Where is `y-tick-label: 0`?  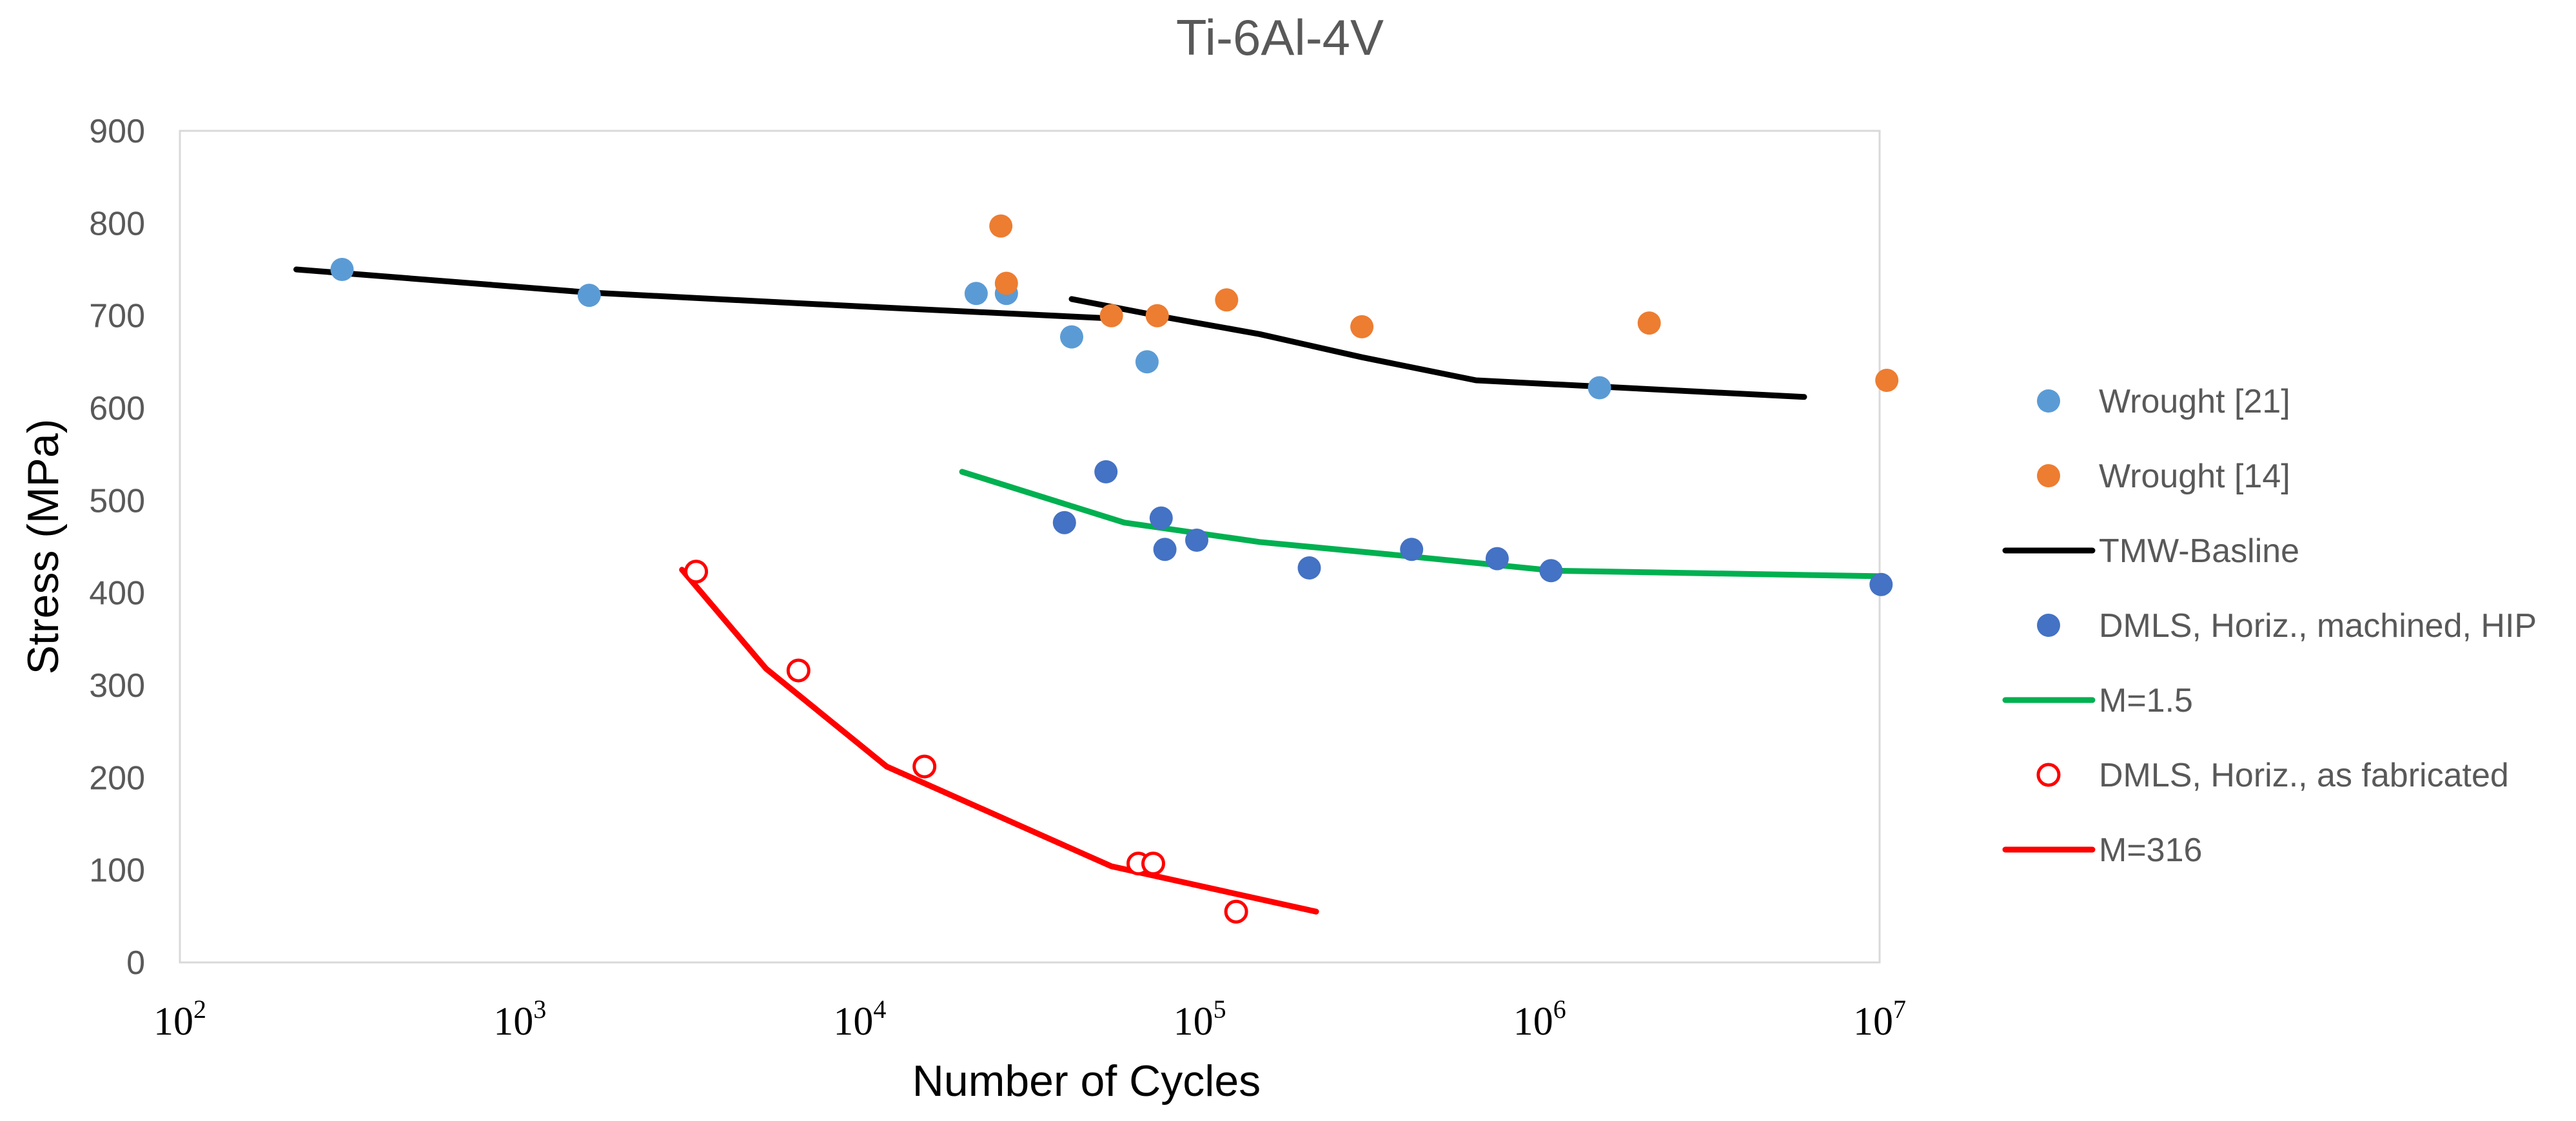
y-tick-label: 0 is located at coordinates (135, 963).